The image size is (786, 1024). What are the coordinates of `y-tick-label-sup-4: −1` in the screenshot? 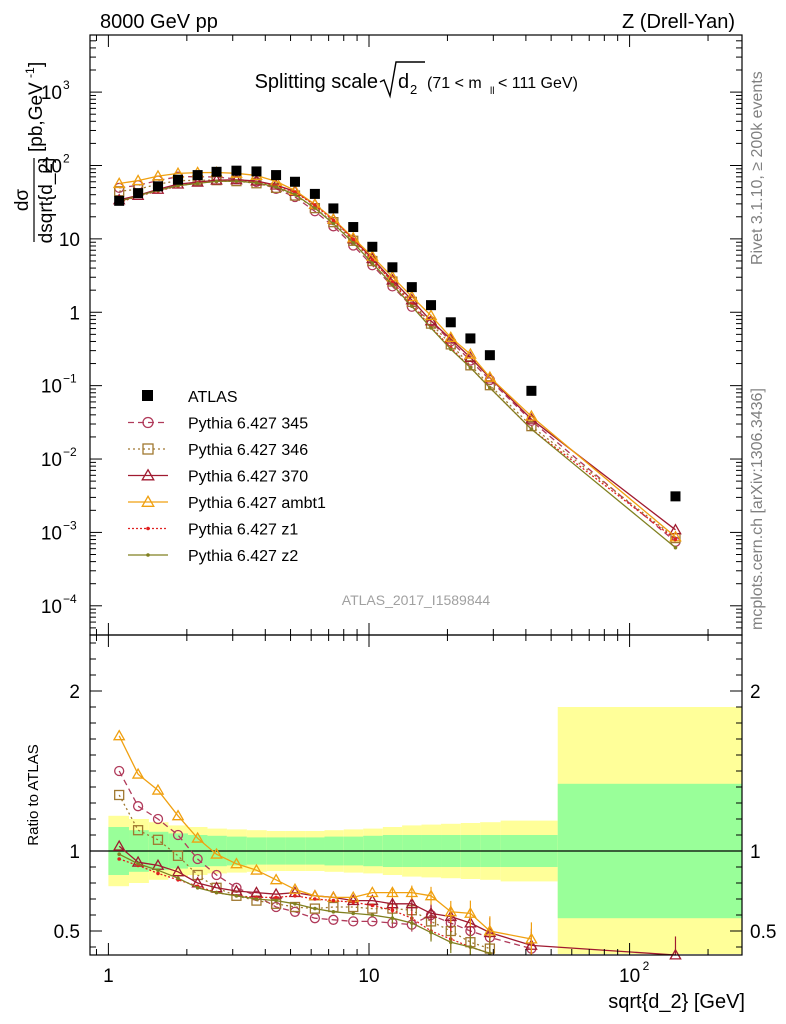 It's located at (70, 379).